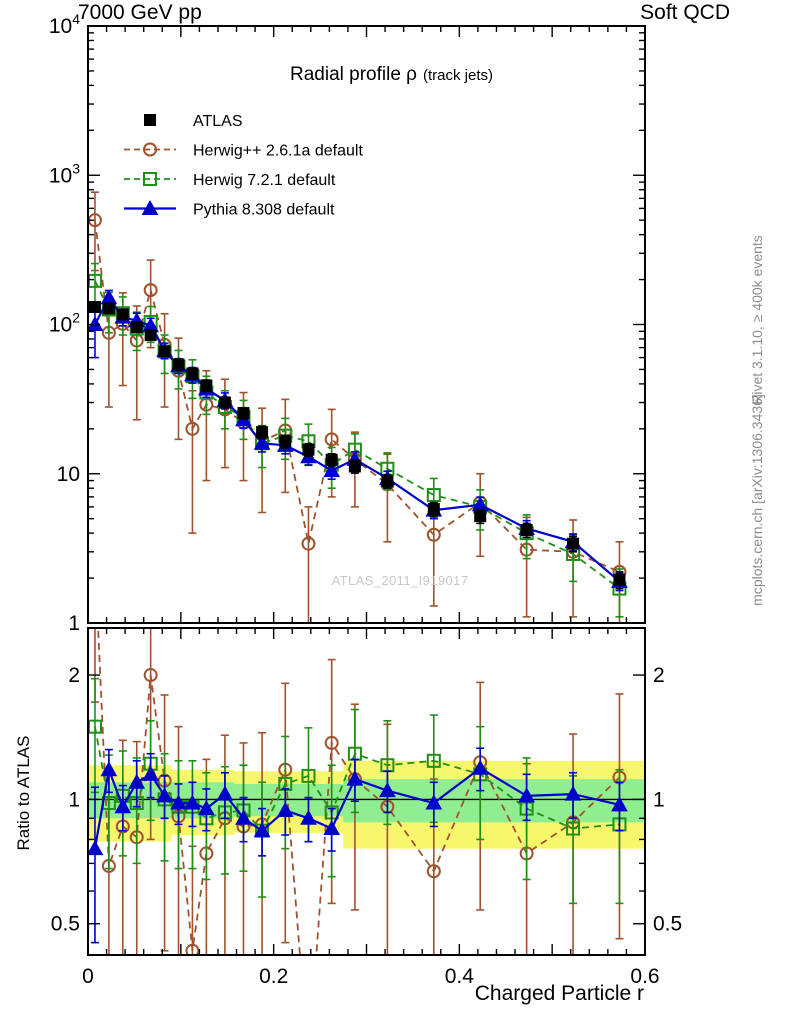 The image size is (786, 1024). I want to click on legend-label: Herwig 7.2.1 default, so click(264, 180).